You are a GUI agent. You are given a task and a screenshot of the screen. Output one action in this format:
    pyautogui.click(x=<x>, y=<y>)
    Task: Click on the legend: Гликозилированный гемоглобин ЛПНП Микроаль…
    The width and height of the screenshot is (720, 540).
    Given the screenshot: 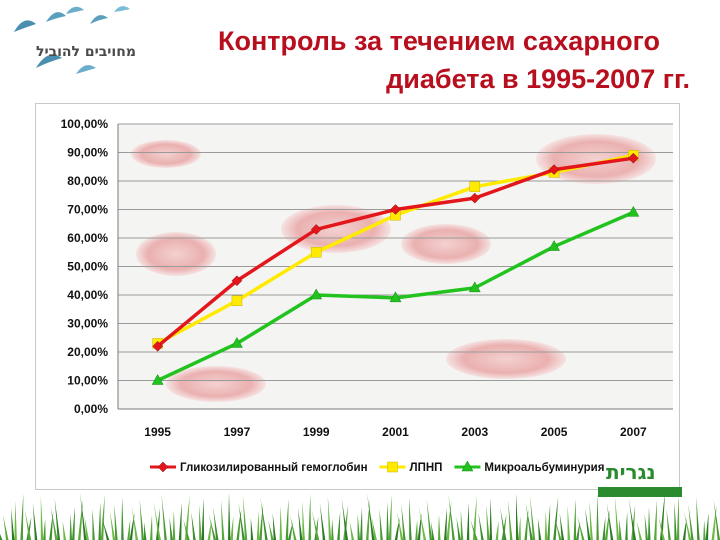 What is the action you would take?
    pyautogui.click(x=377, y=467)
    